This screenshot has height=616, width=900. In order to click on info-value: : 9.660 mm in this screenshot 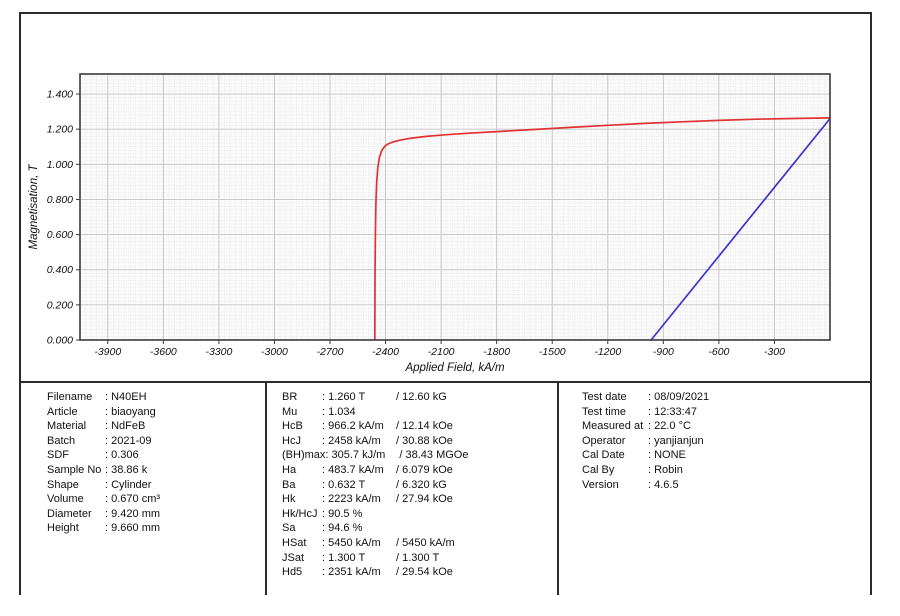, I will do `click(133, 528)`.